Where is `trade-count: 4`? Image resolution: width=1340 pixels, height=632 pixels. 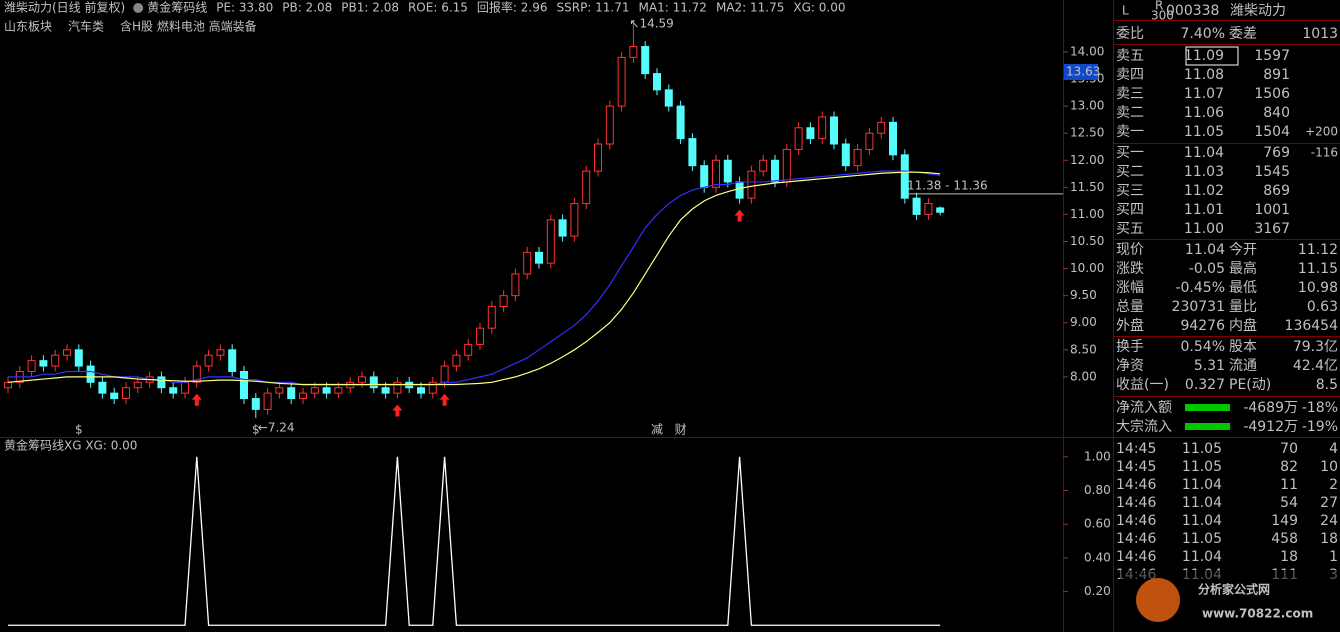 trade-count: 4 is located at coordinates (1333, 449).